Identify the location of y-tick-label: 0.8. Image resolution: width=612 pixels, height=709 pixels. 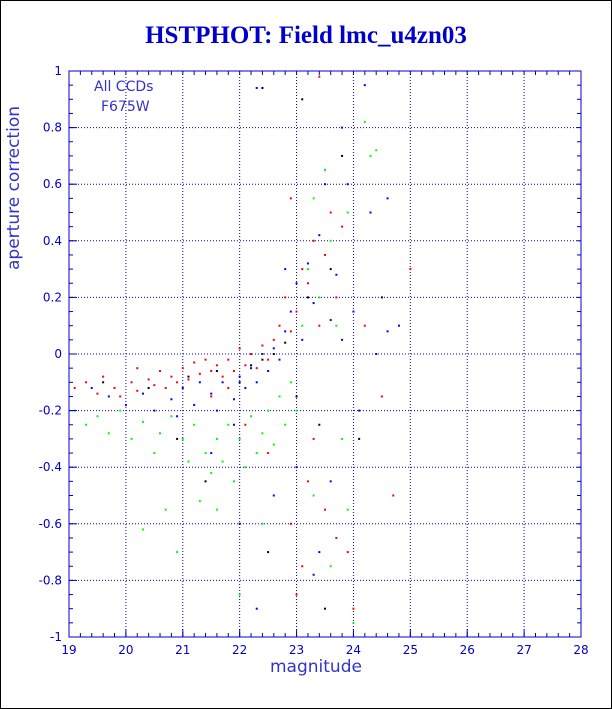
(52, 128).